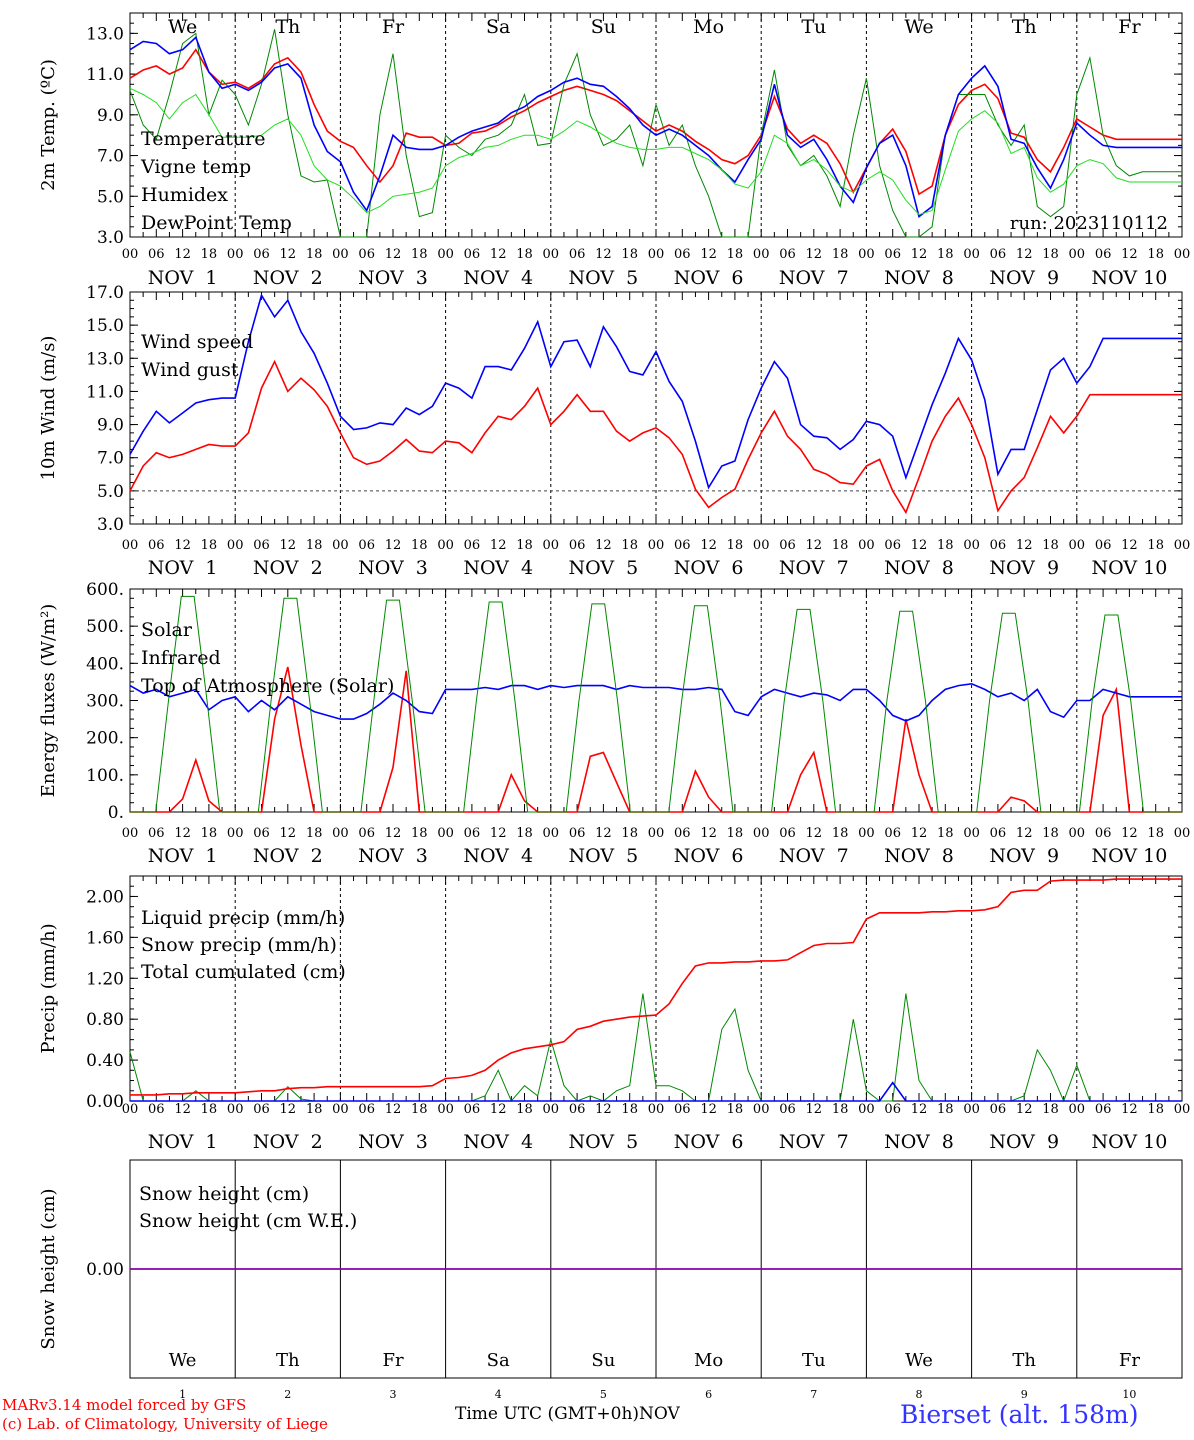  Describe the element at coordinates (224, 1194) in the screenshot. I see `legend-entry: Snow height (cm)` at that location.